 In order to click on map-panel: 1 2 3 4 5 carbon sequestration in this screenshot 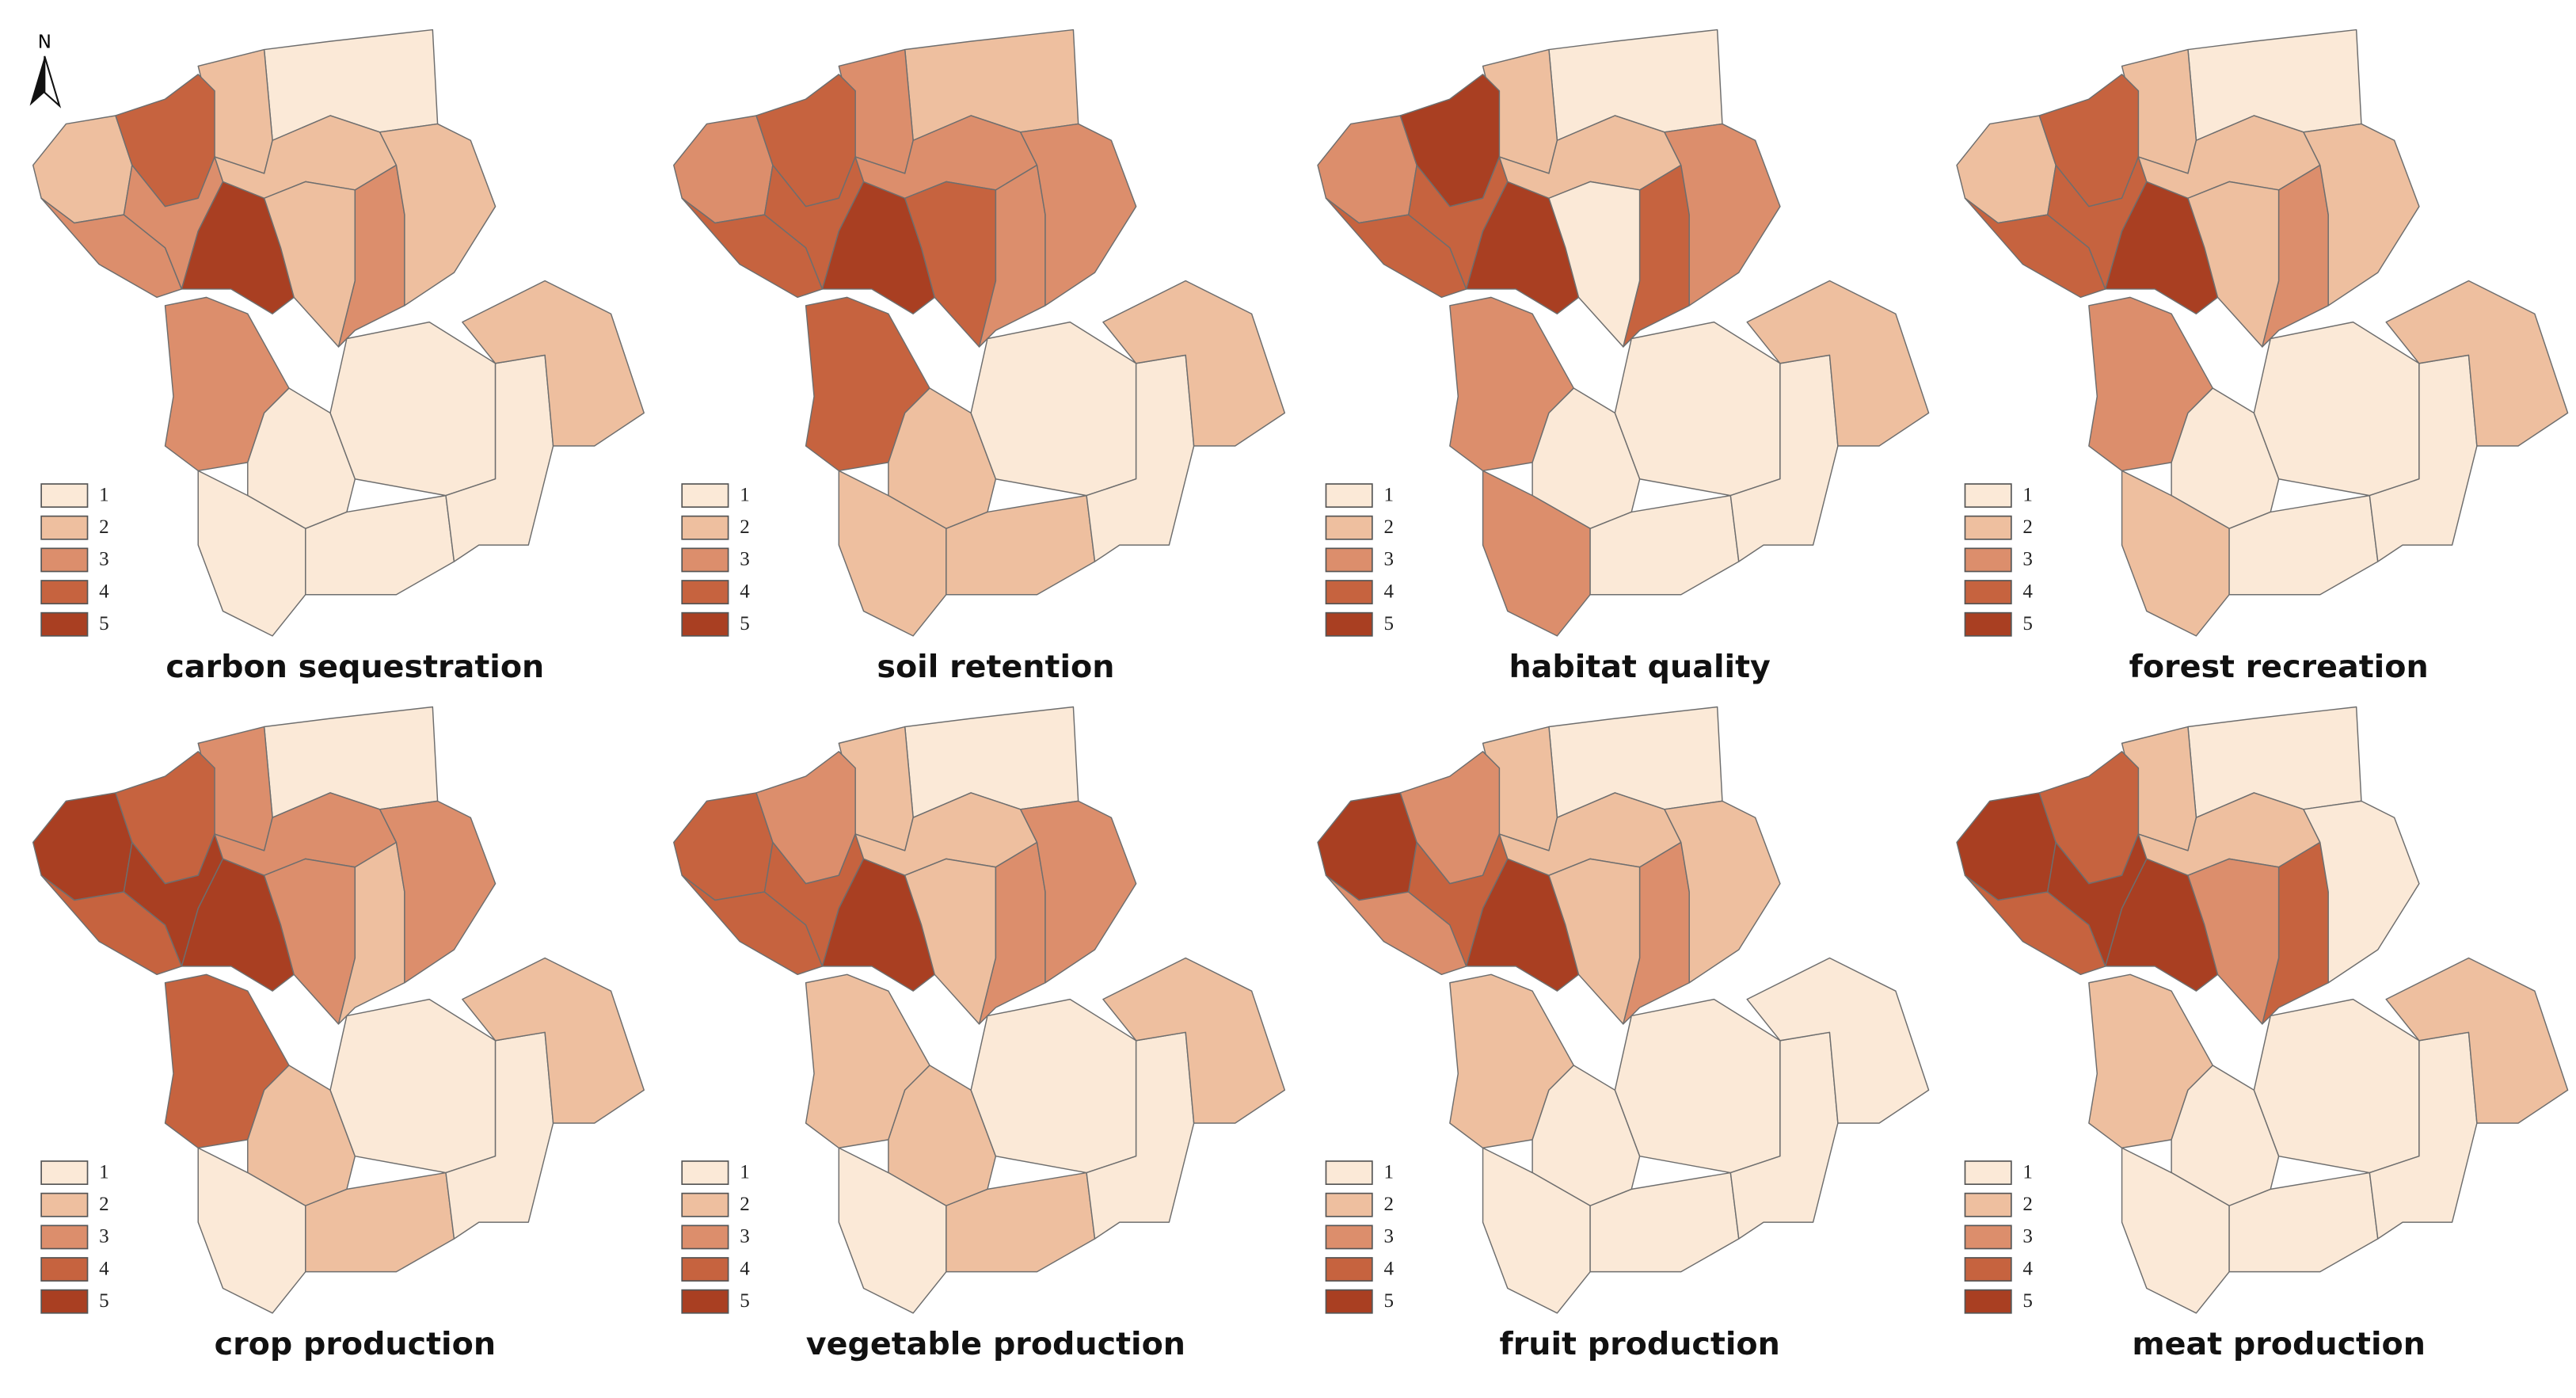, I will do `click(338, 357)`.